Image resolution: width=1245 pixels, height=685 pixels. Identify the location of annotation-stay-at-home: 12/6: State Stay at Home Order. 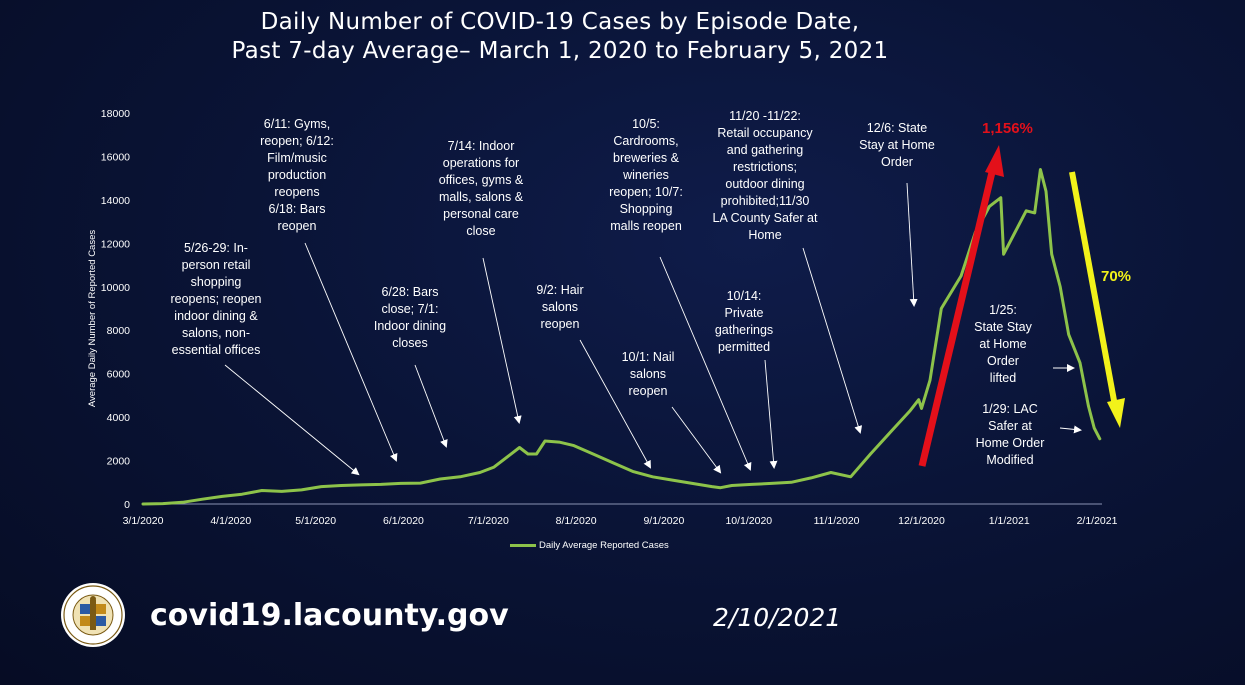
(897, 145).